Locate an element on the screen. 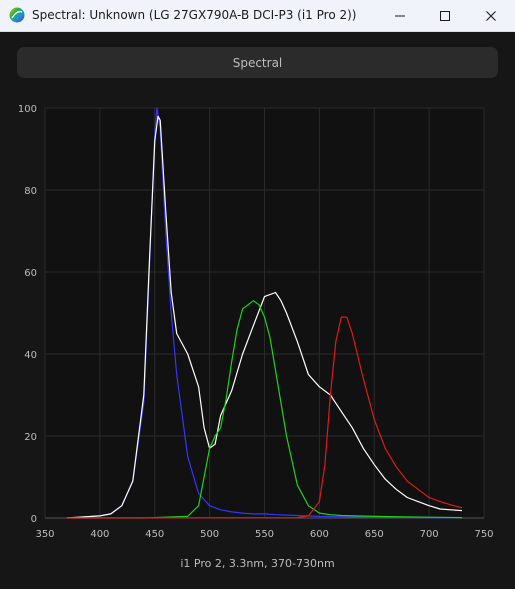  spectrum-app-icon is located at coordinates (17, 15).